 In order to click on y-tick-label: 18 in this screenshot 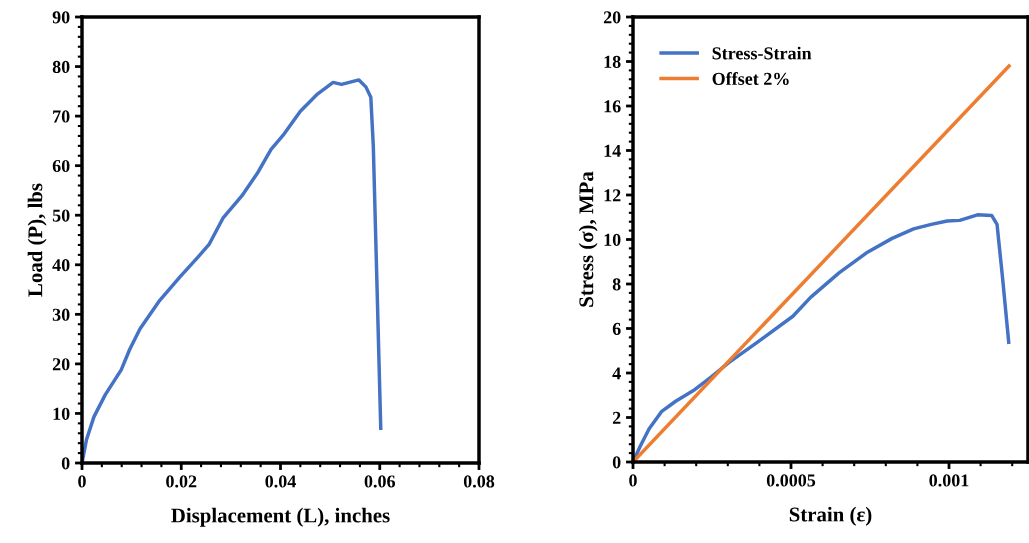, I will do `click(612, 61)`.